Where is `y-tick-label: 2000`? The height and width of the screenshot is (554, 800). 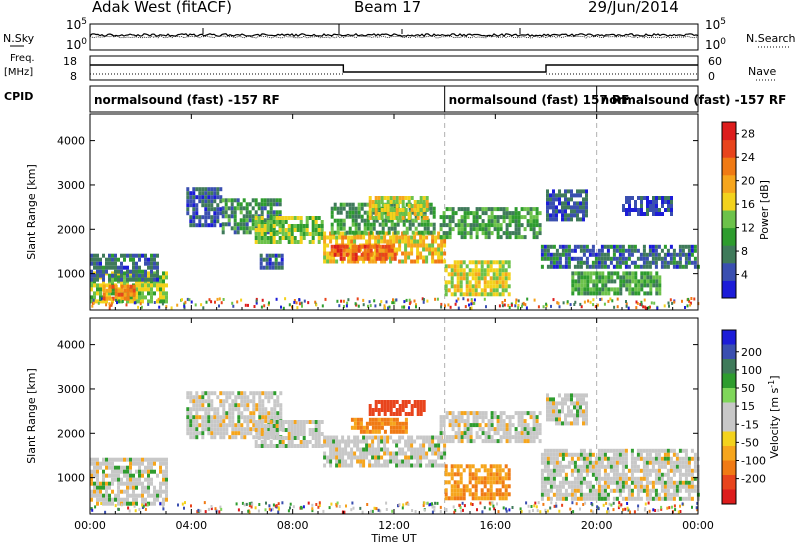
y-tick-label: 2000 is located at coordinates (71, 433).